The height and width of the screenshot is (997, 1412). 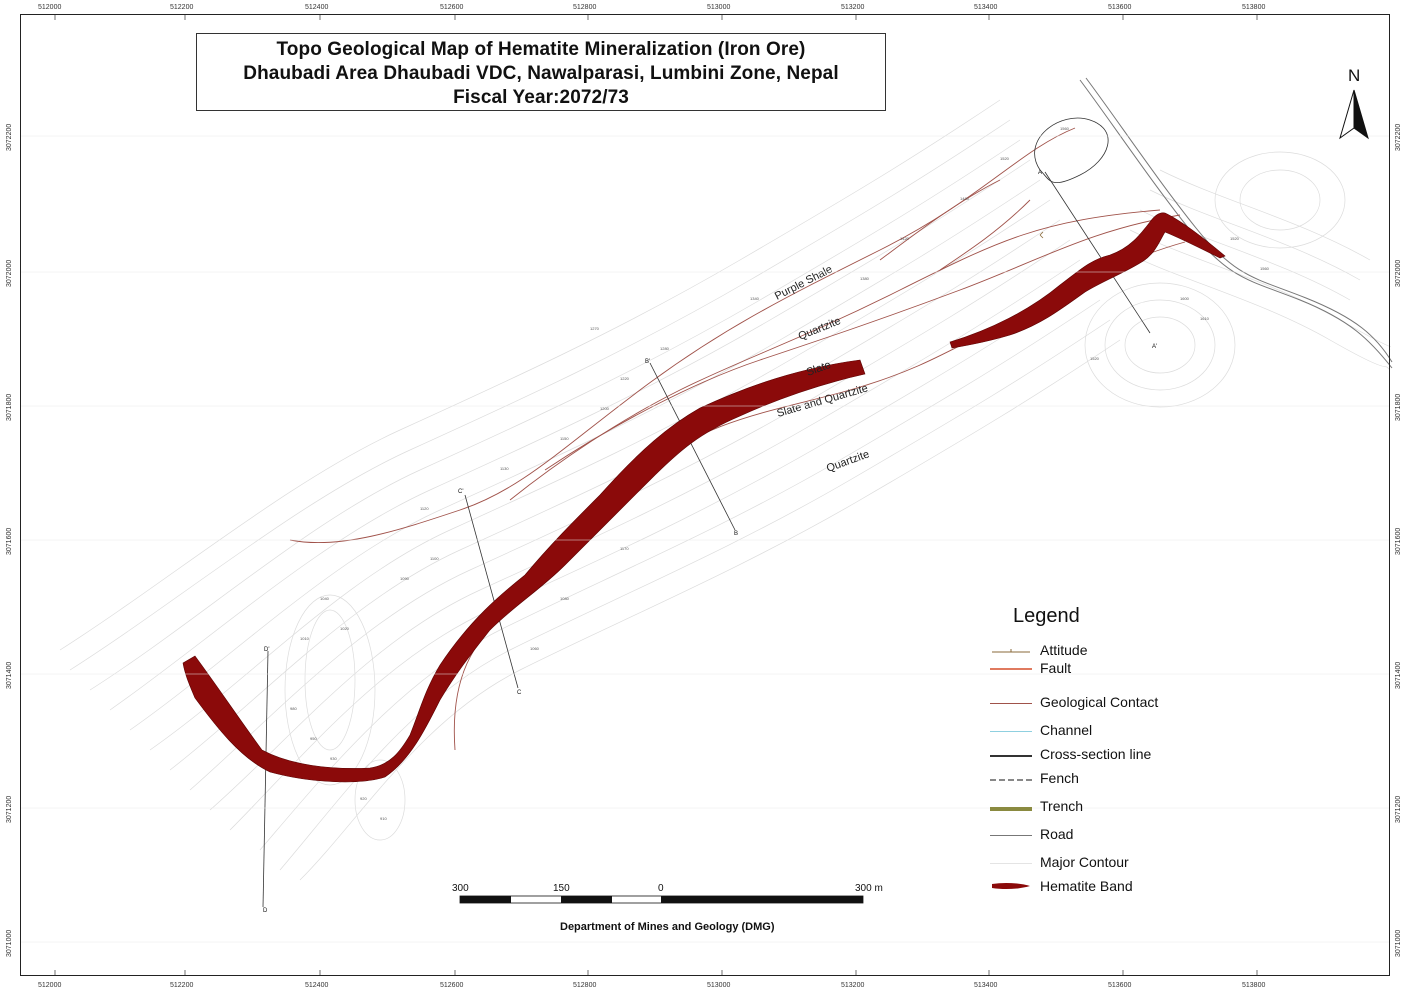 I want to click on legend-label: Fault, so click(x=1056, y=668).